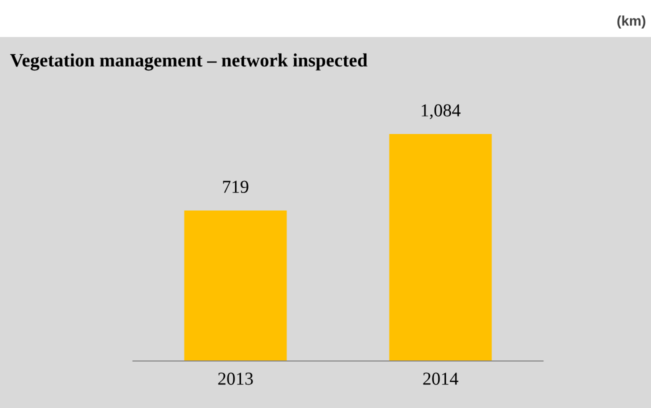  Describe the element at coordinates (631, 22) in the screenshot. I see `text: (km)` at that location.